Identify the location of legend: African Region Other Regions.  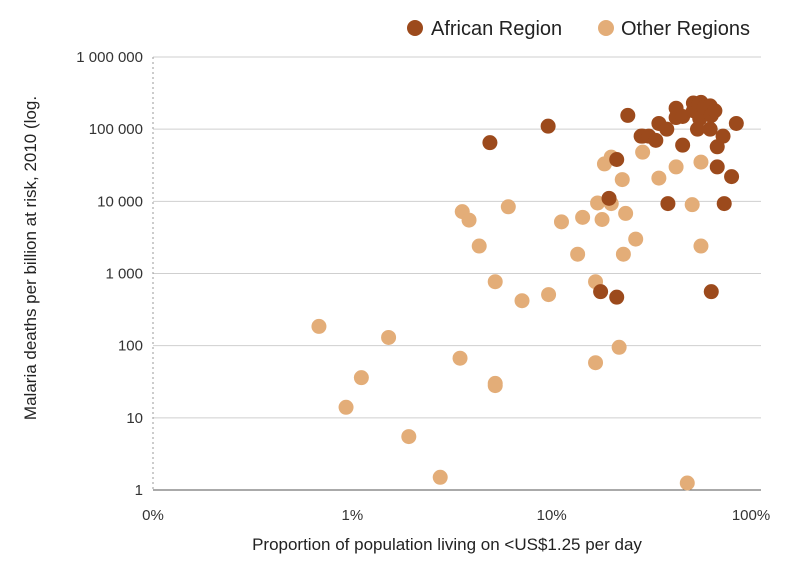
(578, 29).